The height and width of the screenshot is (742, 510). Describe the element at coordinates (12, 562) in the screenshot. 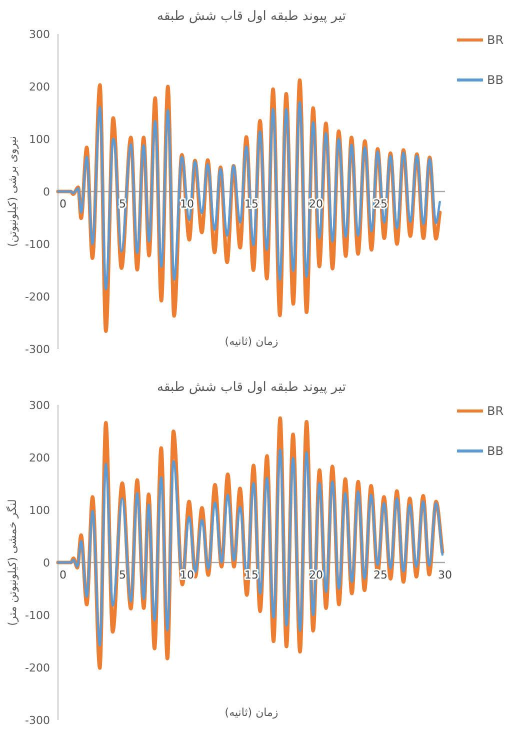

I see `y-axis-title: لنگر خمشی (کیلونیوتن متر)` at that location.